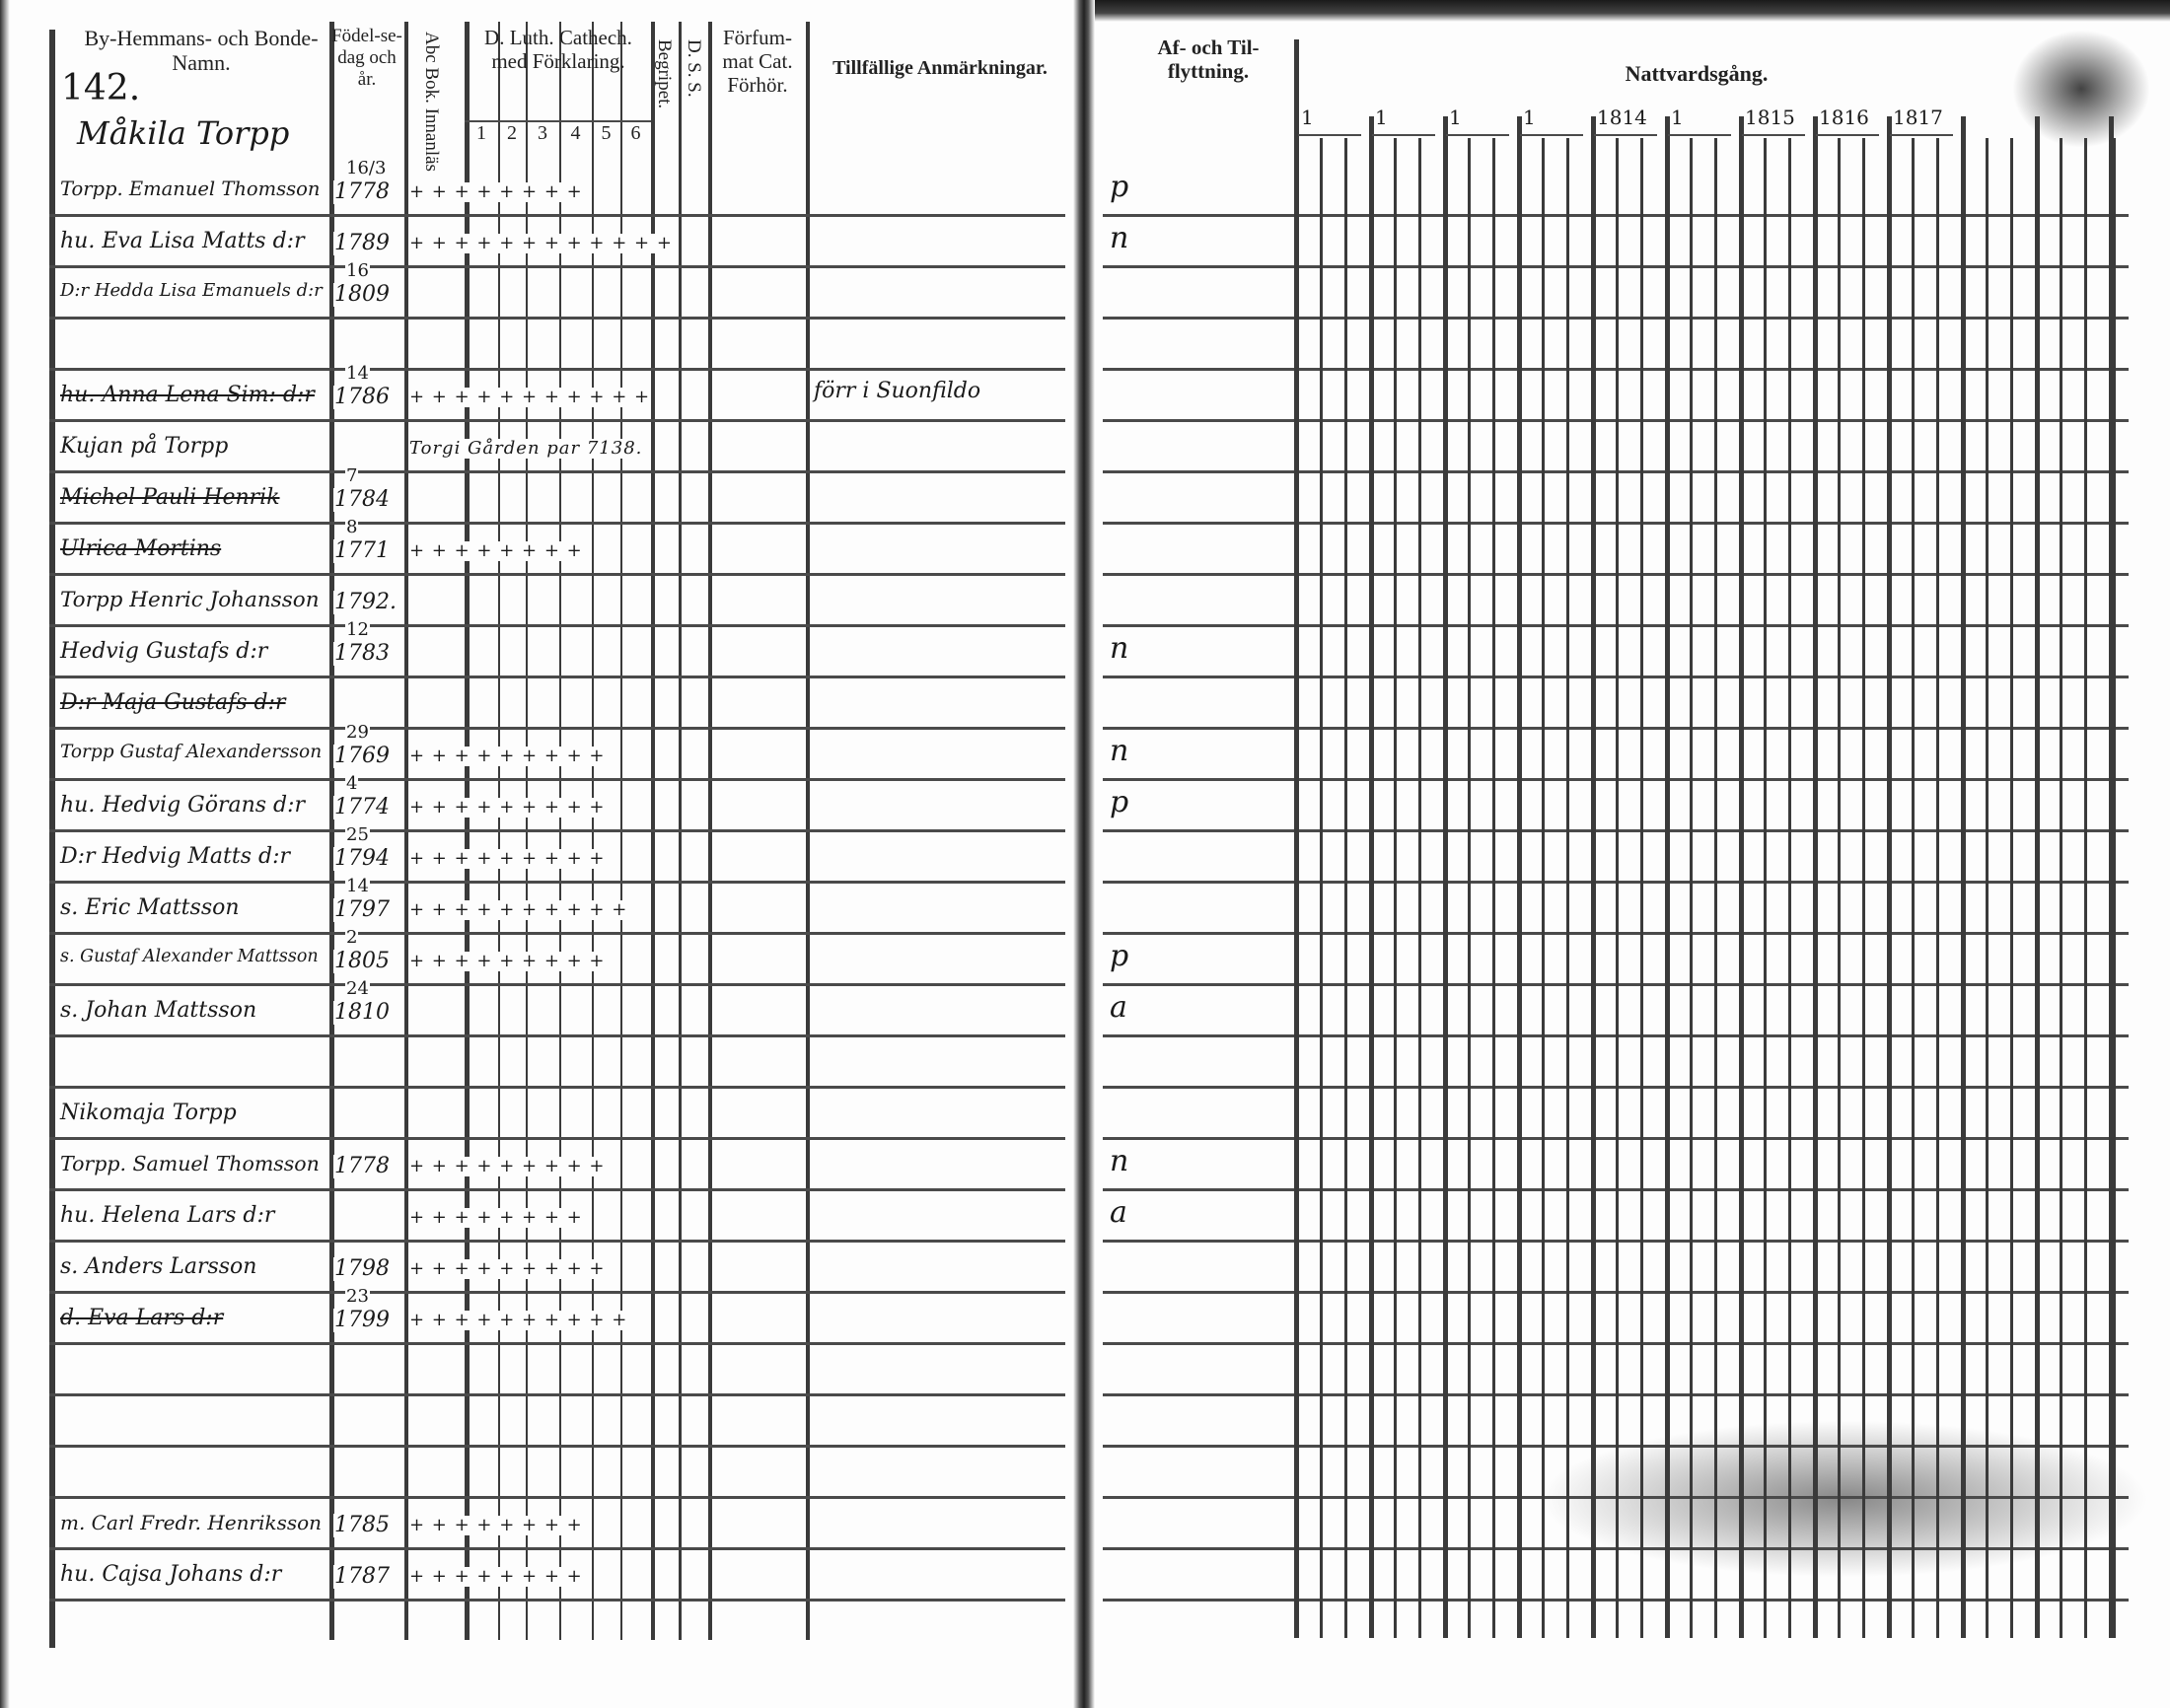 The height and width of the screenshot is (1708, 2170). Describe the element at coordinates (1770, 117) in the screenshot. I see `communion-year-label: 1815` at that location.